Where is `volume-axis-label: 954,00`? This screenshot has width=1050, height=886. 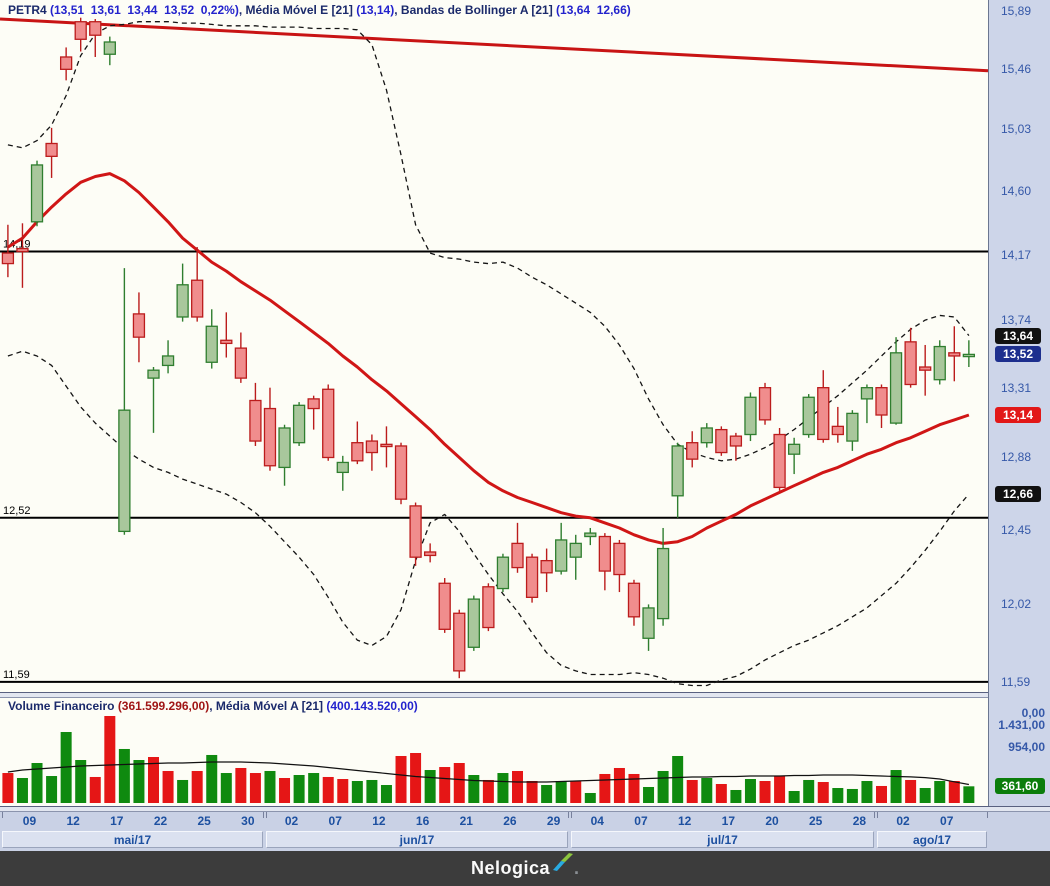
volume-axis-label: 954,00 is located at coordinates (1026, 747).